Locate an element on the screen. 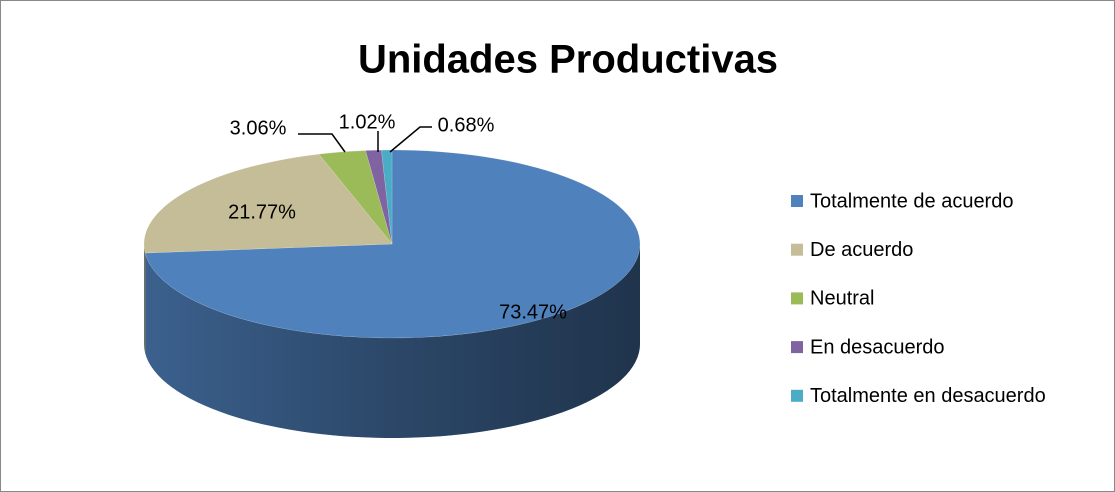 This screenshot has width=1115, height=492. pie-side-shade is located at coordinates (145, 299).